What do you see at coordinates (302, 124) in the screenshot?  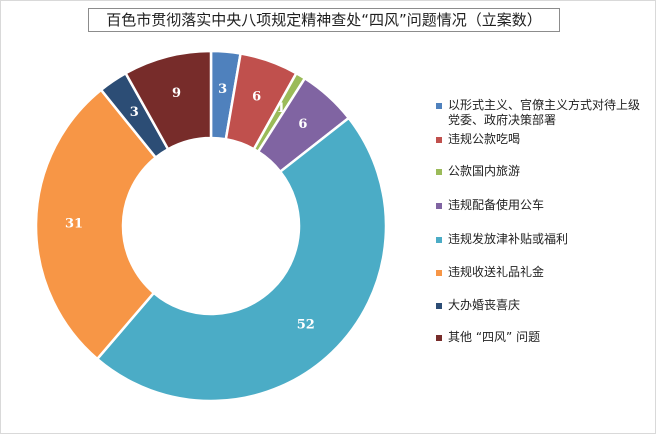 I see `data-label-3: 6` at bounding box center [302, 124].